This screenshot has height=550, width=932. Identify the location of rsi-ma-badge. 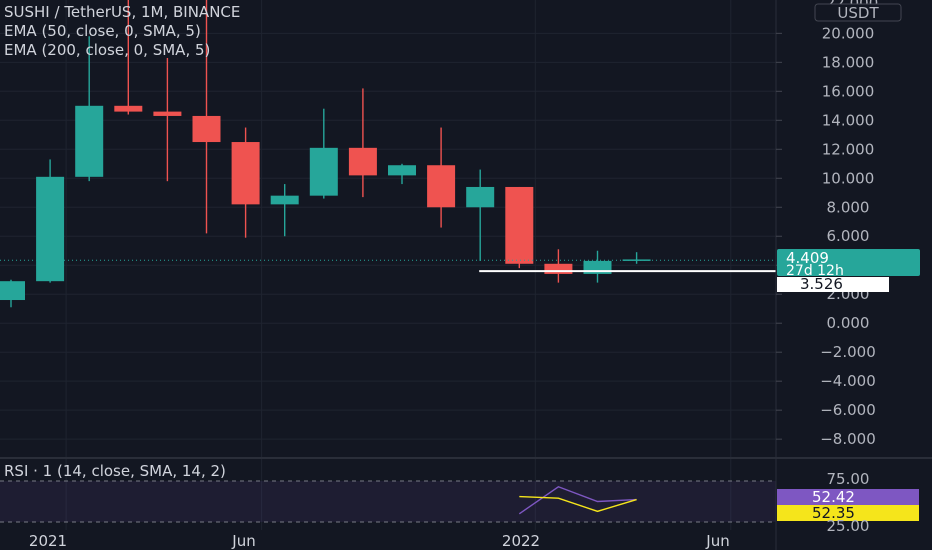
(848, 513).